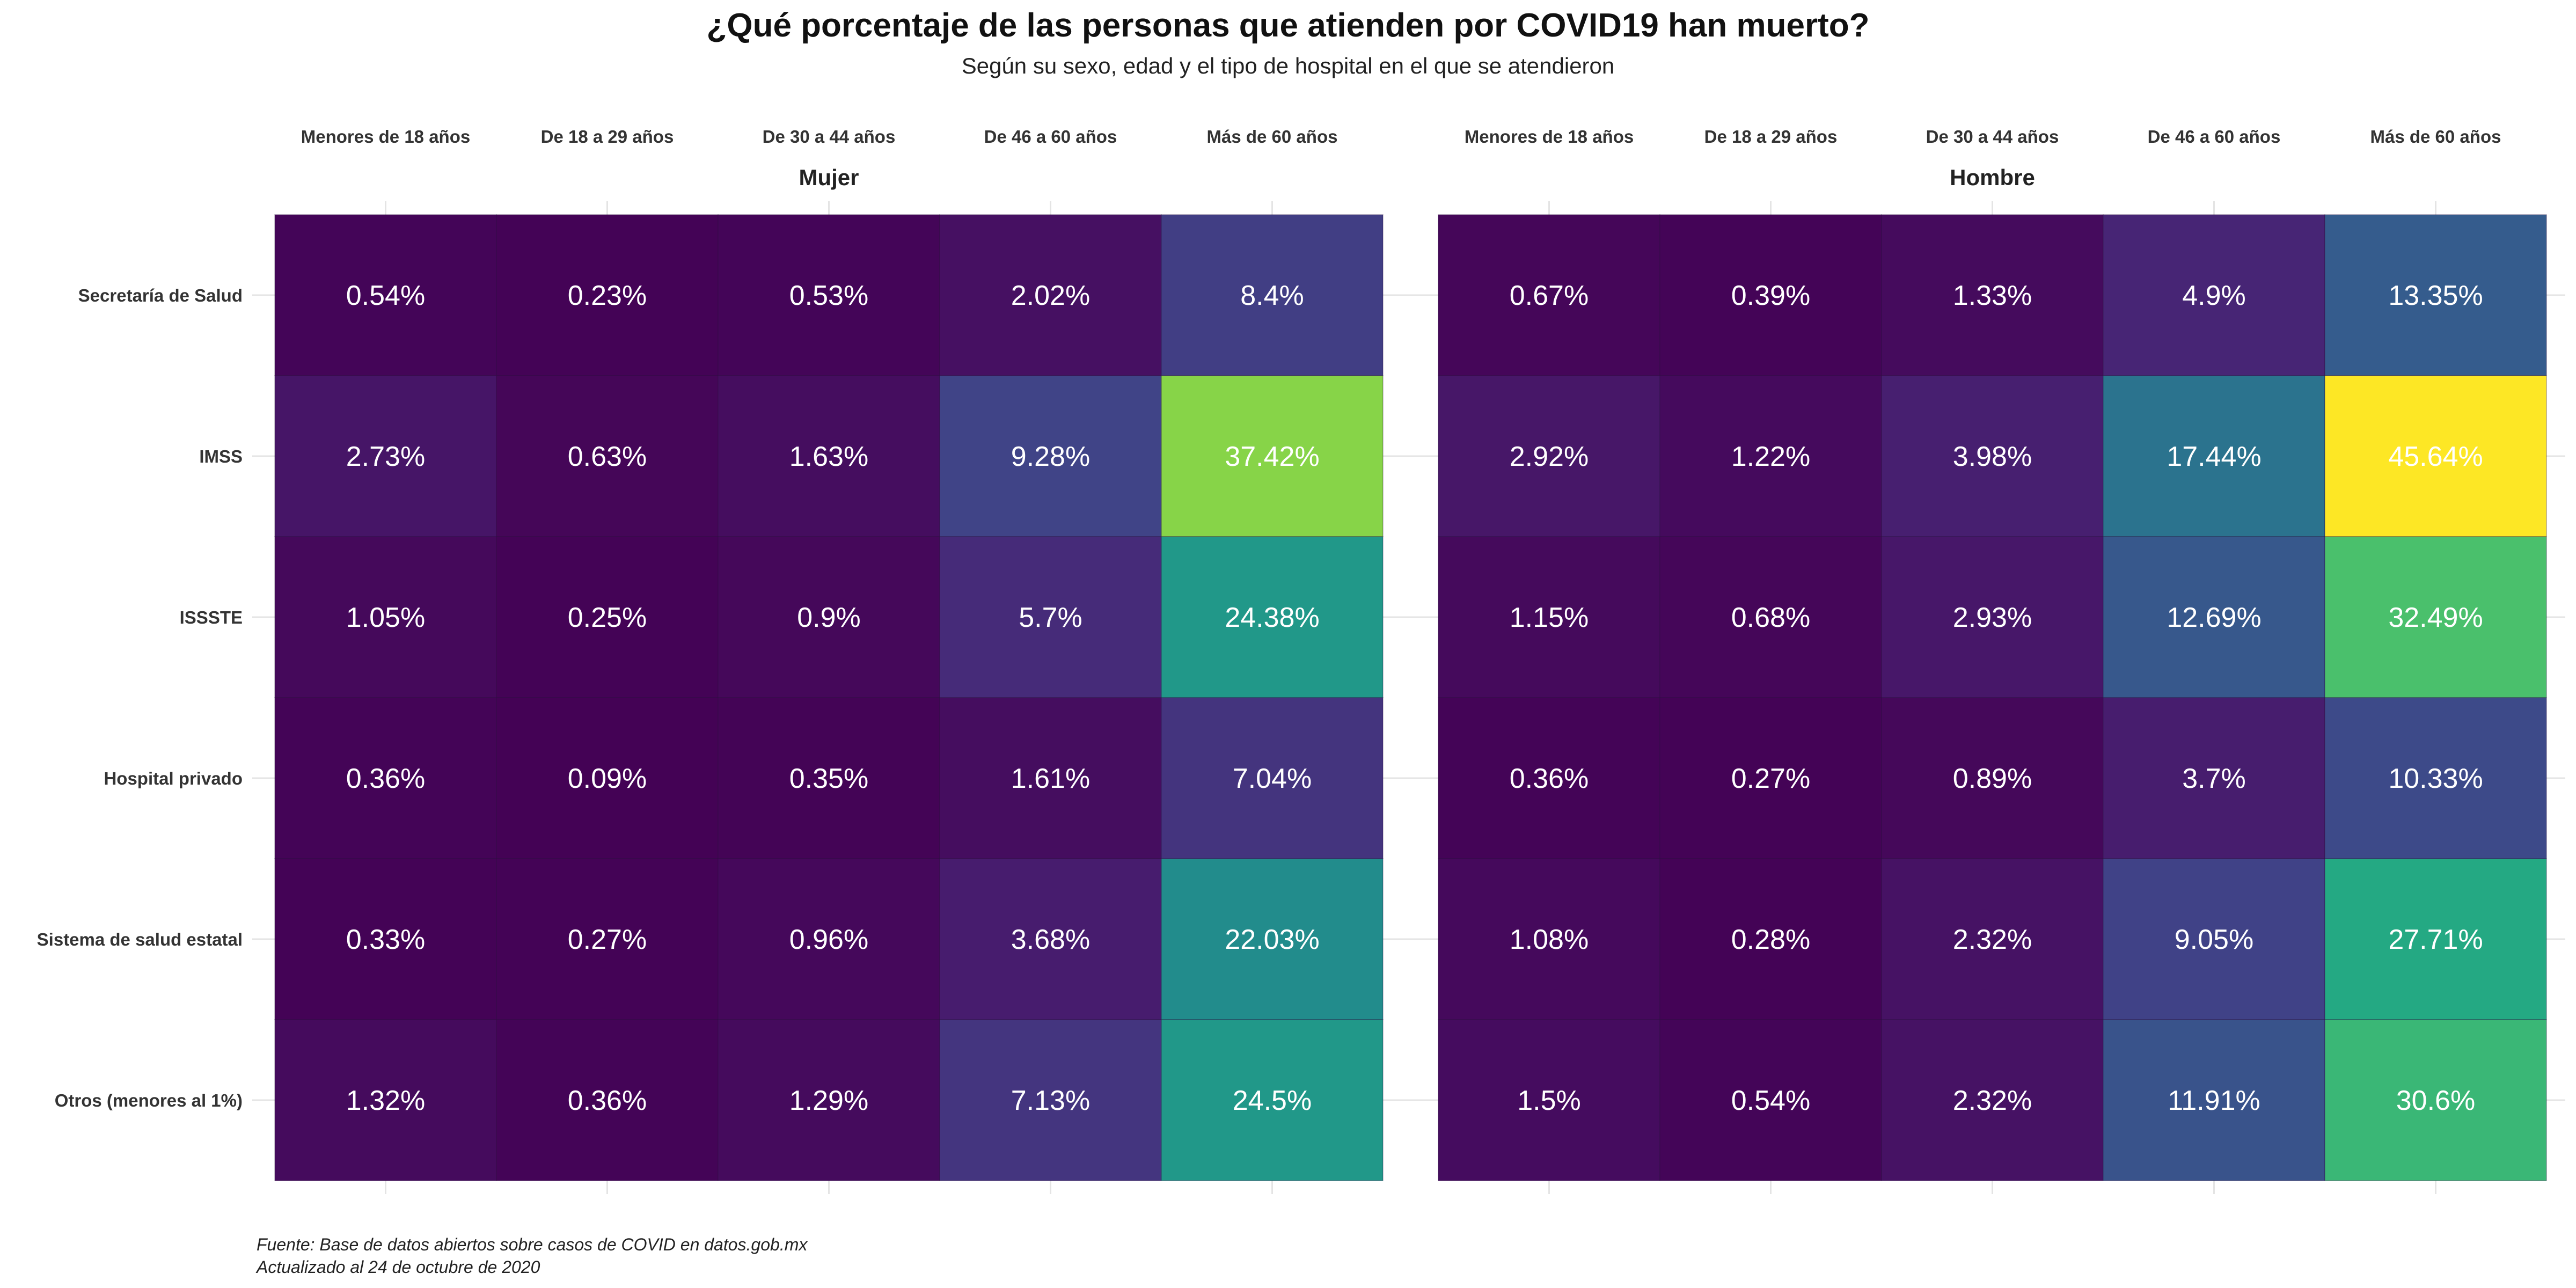 This screenshot has height=1288, width=2576. I want to click on cell-value-label: 0.39%, so click(1770, 295).